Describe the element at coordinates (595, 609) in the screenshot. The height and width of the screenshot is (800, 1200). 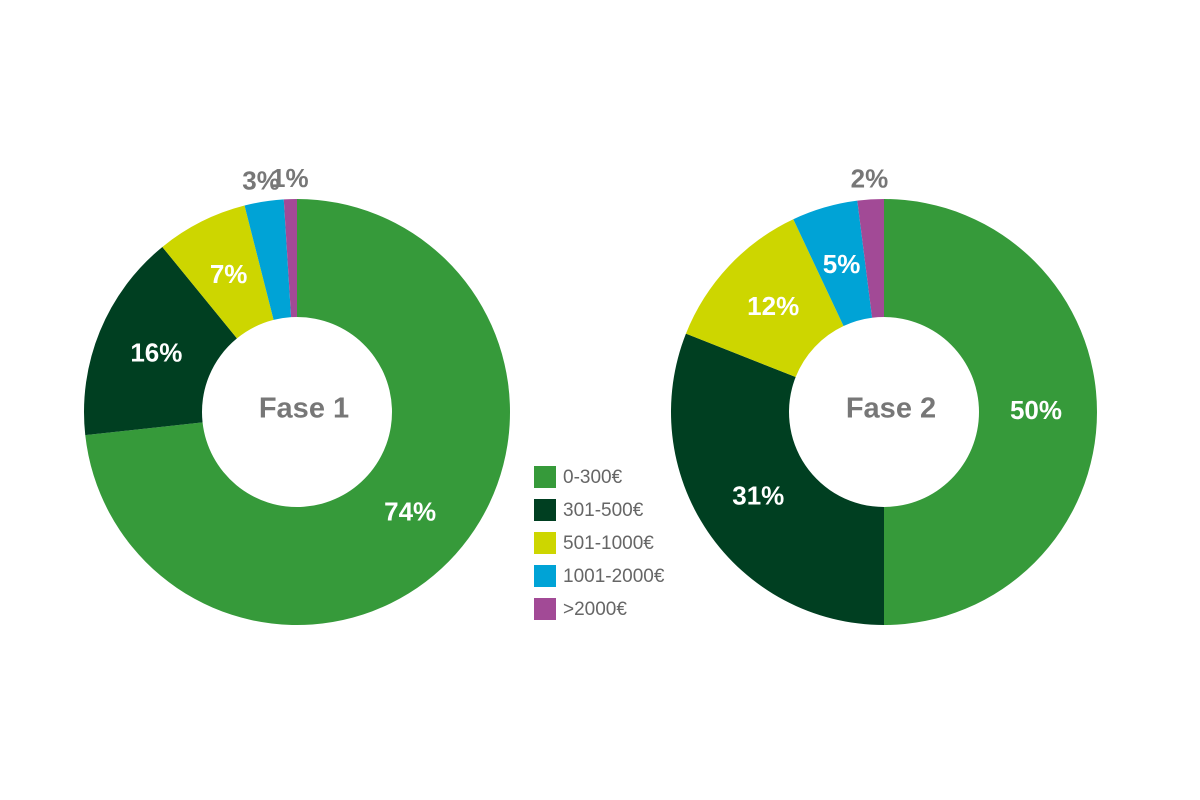
I see `legend-label: >2000€` at that location.